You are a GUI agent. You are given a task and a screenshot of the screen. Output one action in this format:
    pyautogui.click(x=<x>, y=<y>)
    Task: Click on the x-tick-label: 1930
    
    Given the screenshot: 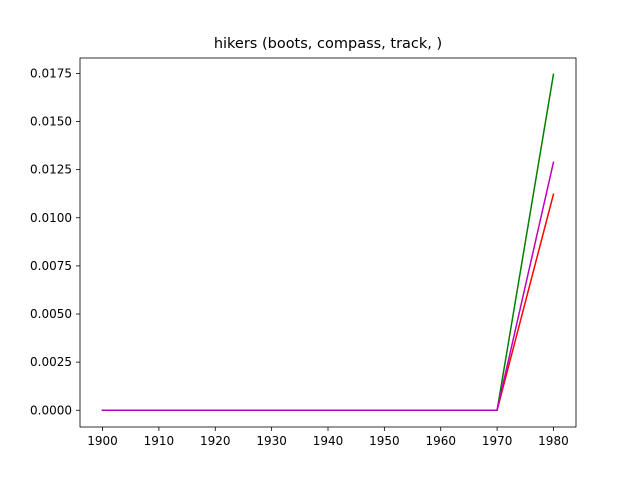 What is the action you would take?
    pyautogui.click(x=271, y=441)
    